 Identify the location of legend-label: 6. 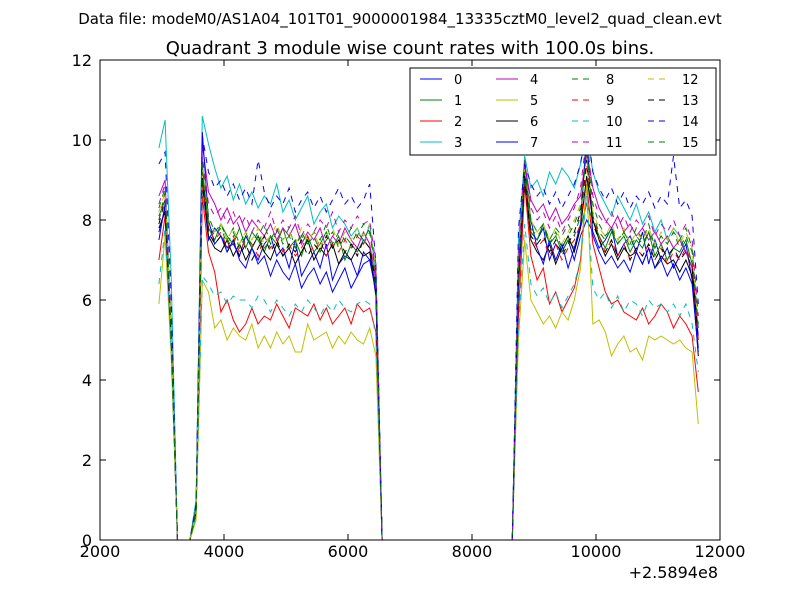
(534, 122).